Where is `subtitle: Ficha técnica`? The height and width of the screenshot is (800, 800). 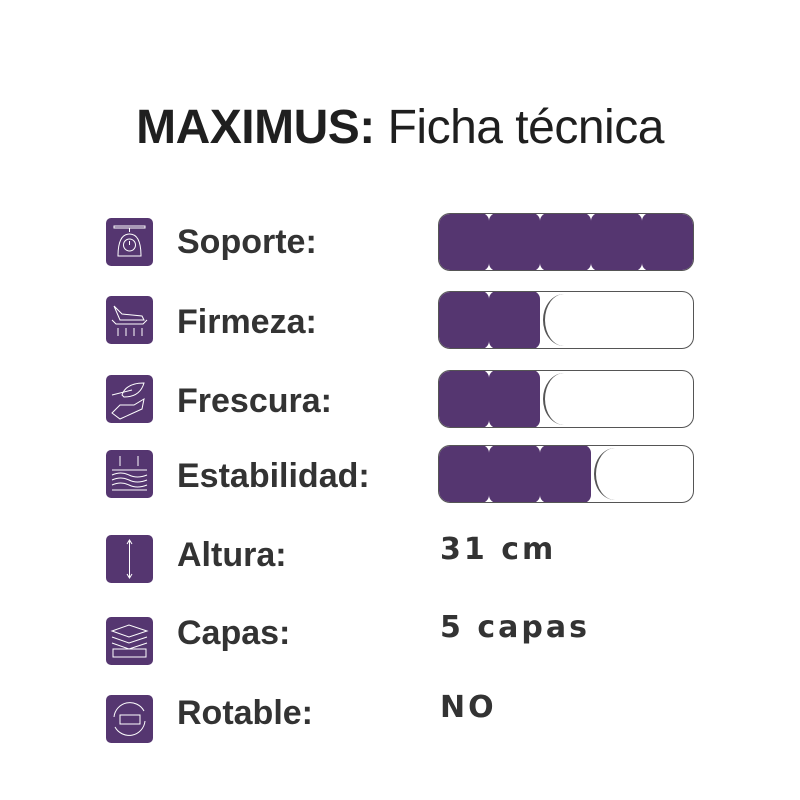
subtitle: Ficha técnica is located at coordinates (526, 127).